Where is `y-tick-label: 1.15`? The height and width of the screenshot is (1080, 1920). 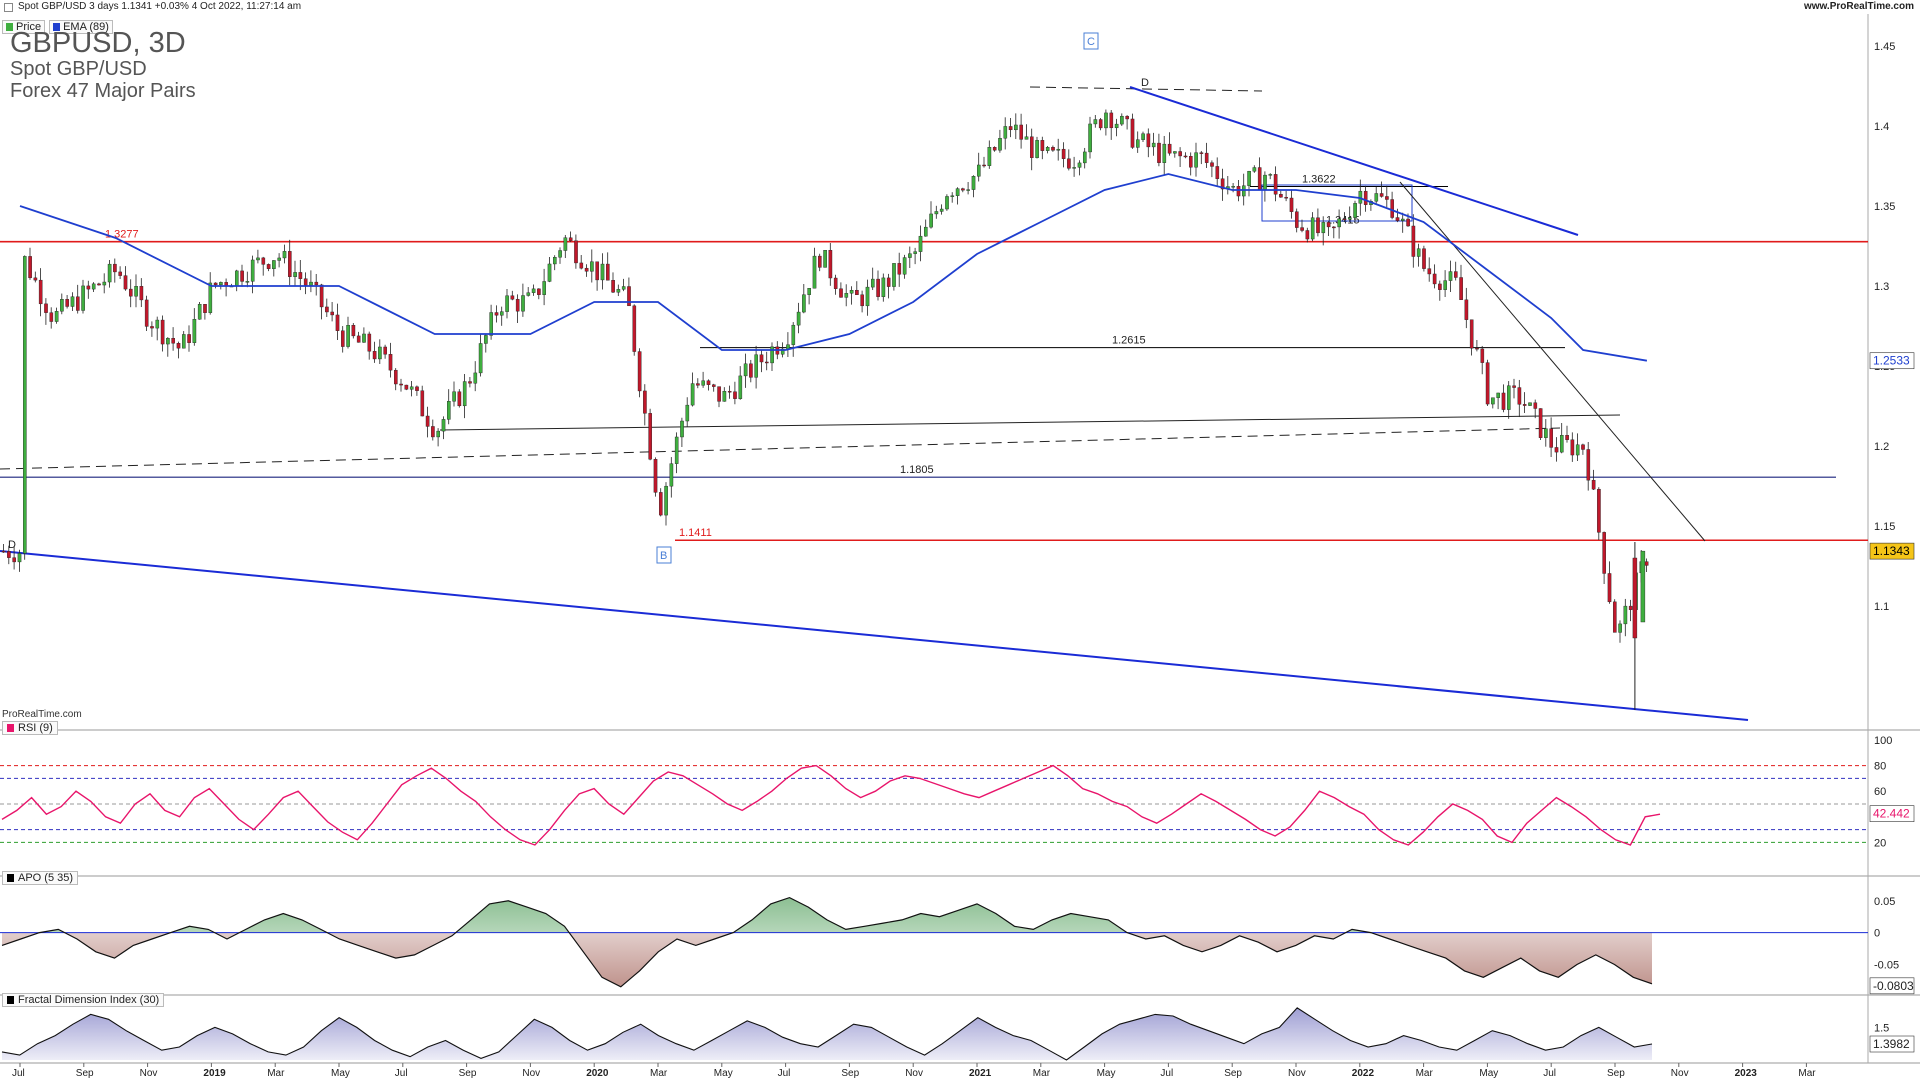
y-tick-label: 1.15 is located at coordinates (1884, 527).